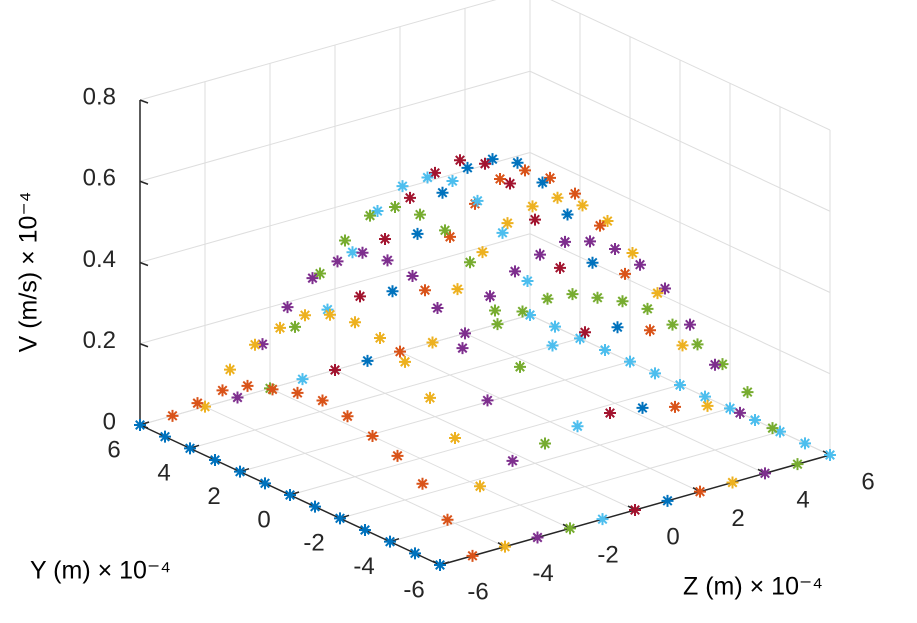 Image resolution: width=917 pixels, height=623 pixels. I want to click on y-tick-label: -6, so click(413, 589).